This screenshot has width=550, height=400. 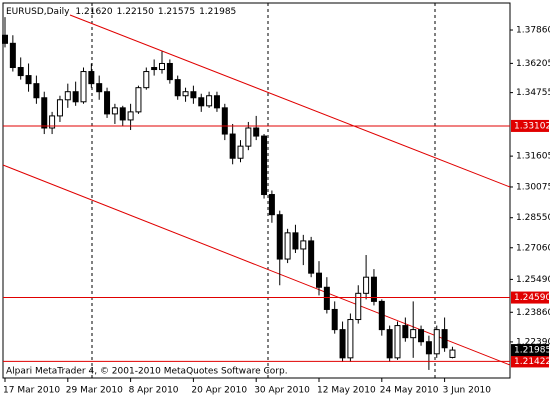 I want to click on y-tick-label: 1.25490, so click(x=533, y=280).